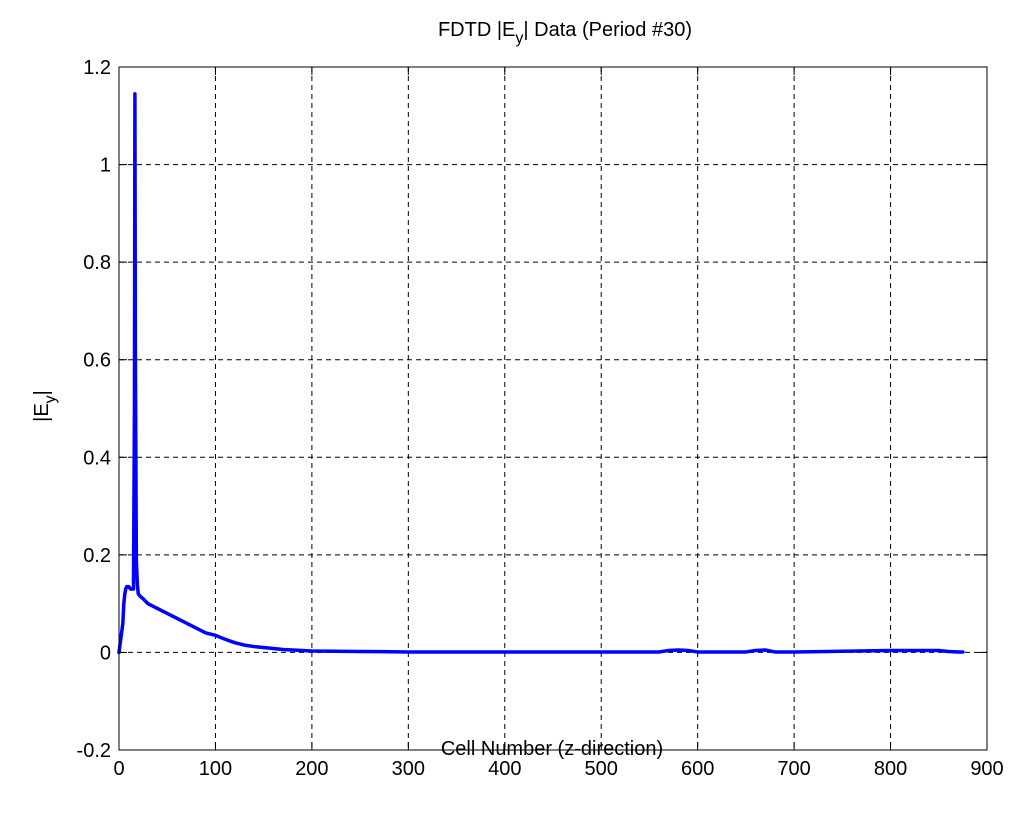 This screenshot has width=1014, height=825. Describe the element at coordinates (45, 406) in the screenshot. I see `y-axis-label: |Ey|` at that location.